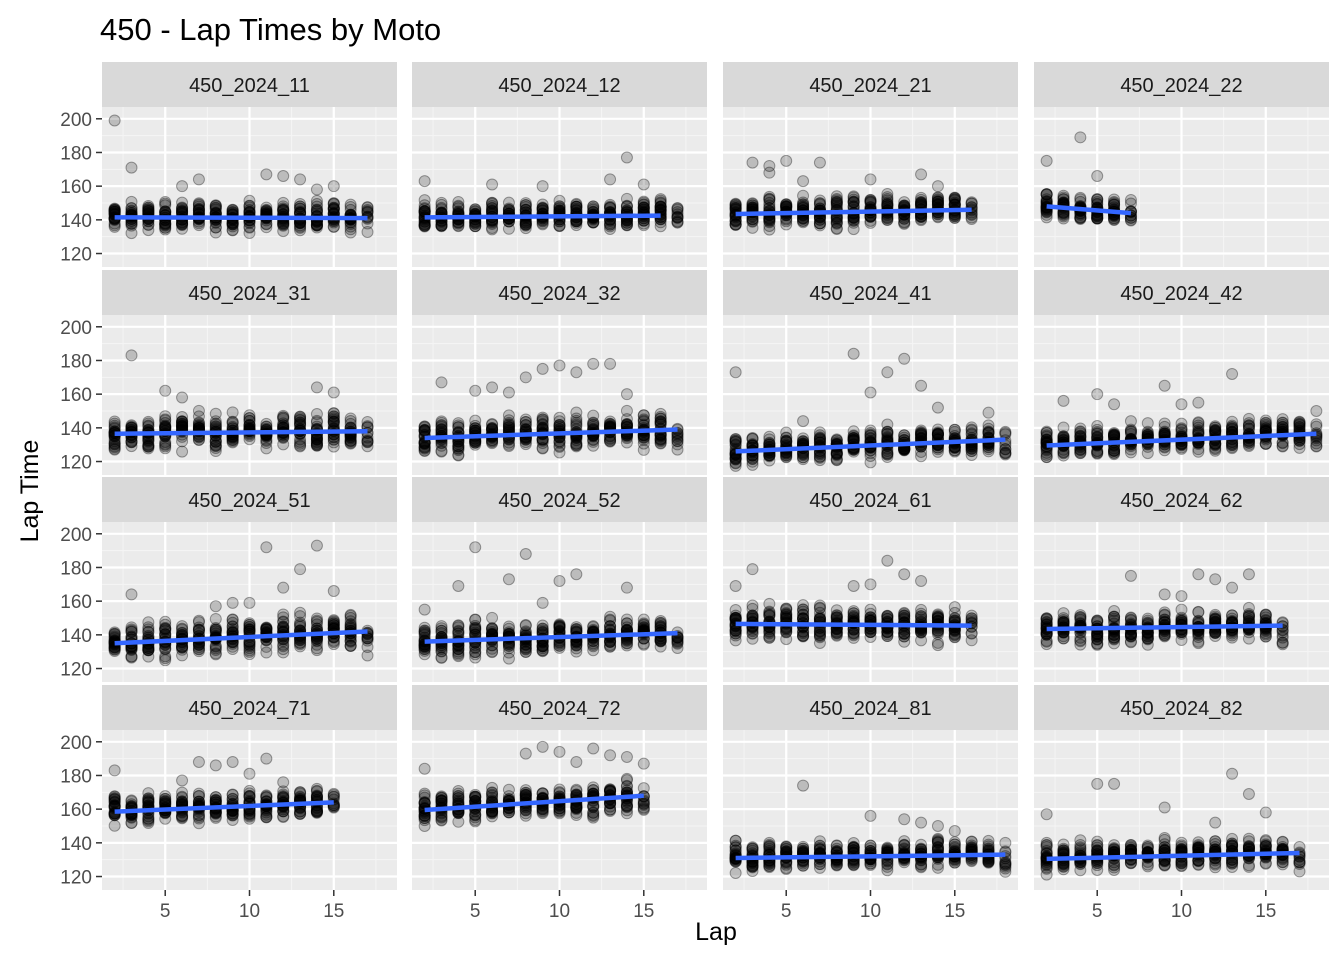 The image size is (1344, 960). Describe the element at coordinates (870, 501) in the screenshot. I see `facet-strip-label: 450_2024_61` at that location.